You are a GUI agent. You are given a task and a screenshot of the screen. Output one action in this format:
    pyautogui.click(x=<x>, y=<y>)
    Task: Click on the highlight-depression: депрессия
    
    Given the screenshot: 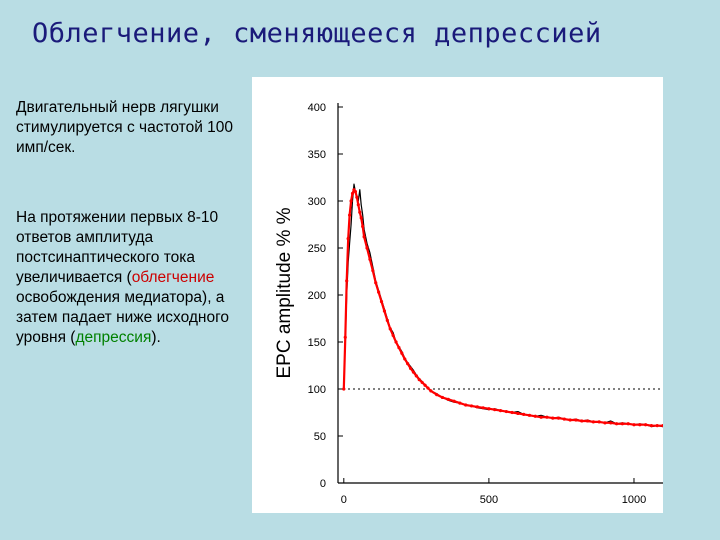 What is the action you would take?
    pyautogui.click(x=113, y=337)
    